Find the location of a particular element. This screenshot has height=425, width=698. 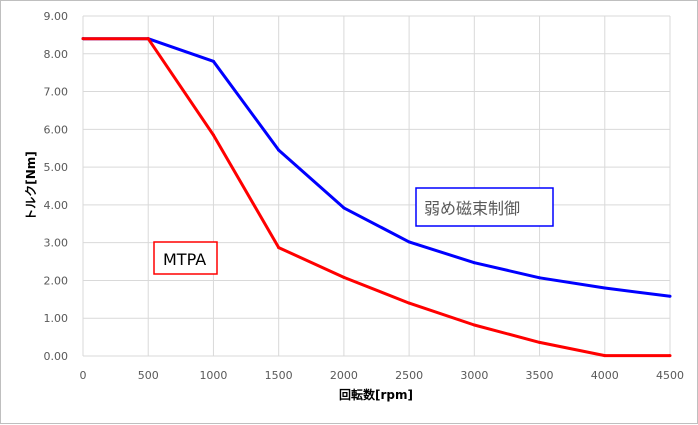

y-tick-labels: 0.00 1.00 2.00 3.00 4.00 5.00 6.00 7.00 8.00 9.00 is located at coordinates (56, 186).